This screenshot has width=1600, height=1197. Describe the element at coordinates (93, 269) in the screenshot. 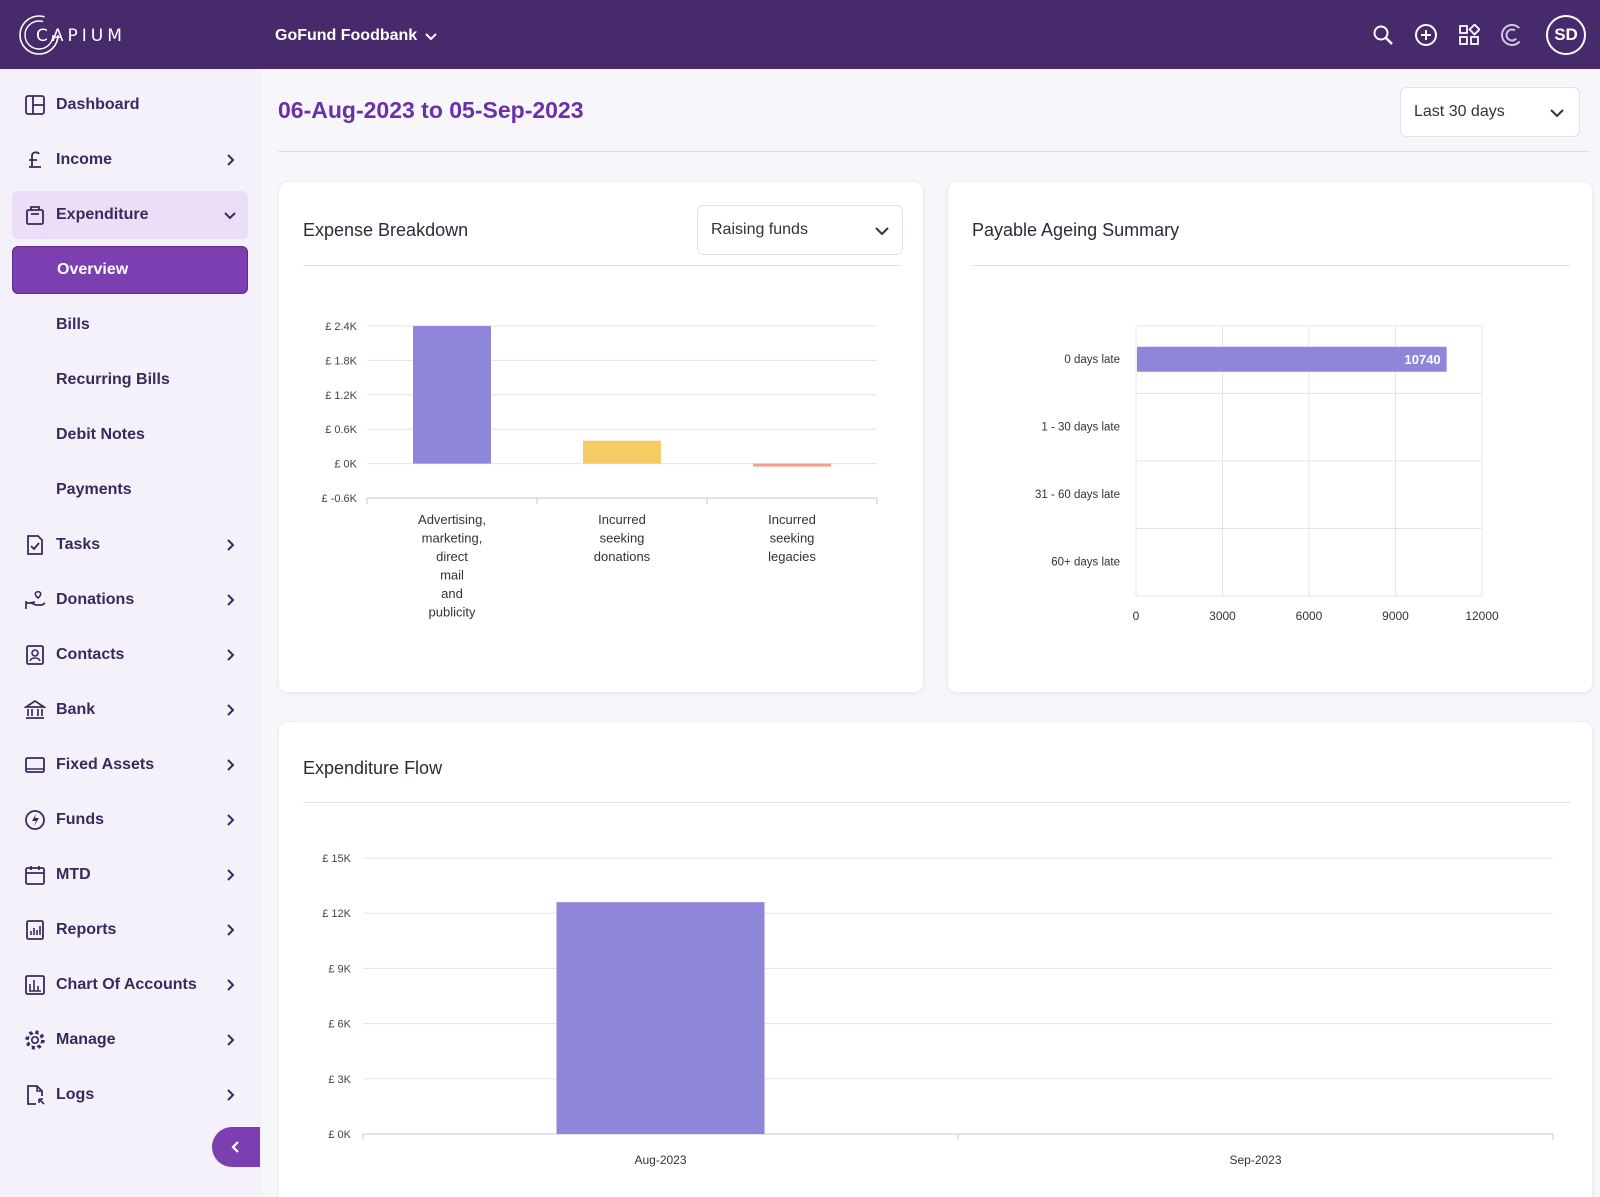

I see `sidebar-item-label: Overview` at that location.